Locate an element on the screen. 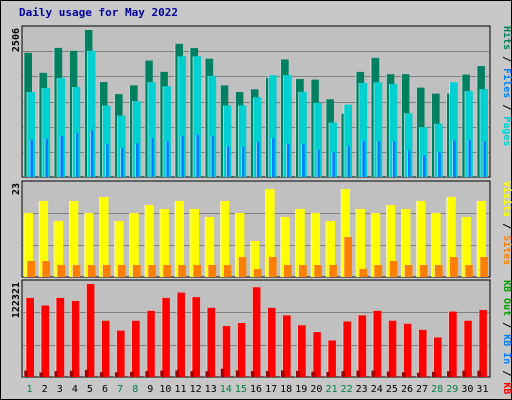 This screenshot has height=400, width=512. legend-item: Visits is located at coordinates (506, 199).